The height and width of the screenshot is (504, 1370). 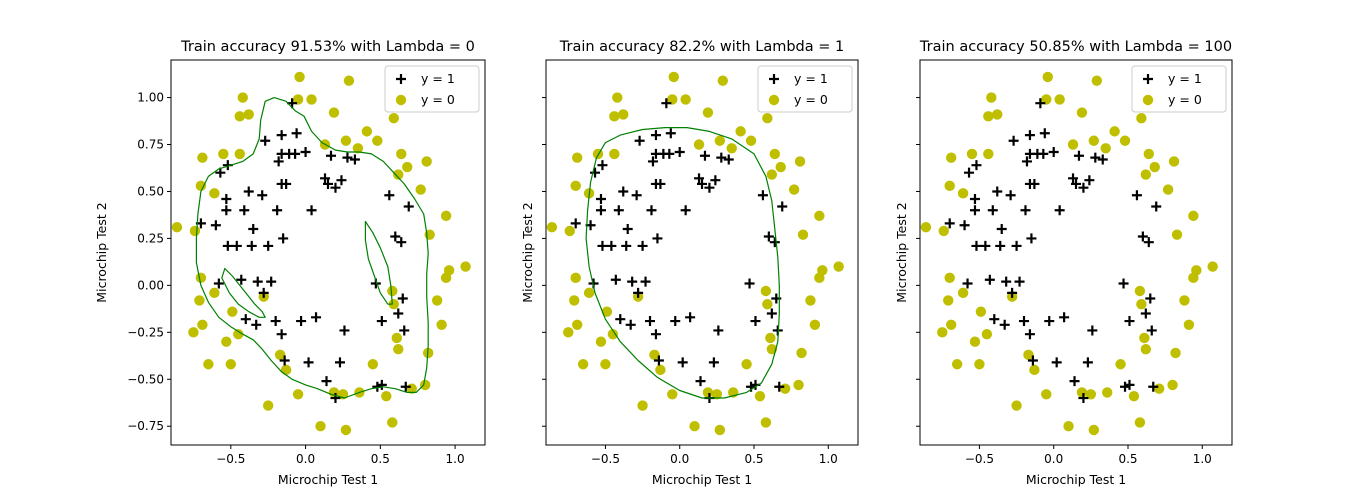 I want to click on legend: y = 1 y = 0, so click(x=1179, y=89).